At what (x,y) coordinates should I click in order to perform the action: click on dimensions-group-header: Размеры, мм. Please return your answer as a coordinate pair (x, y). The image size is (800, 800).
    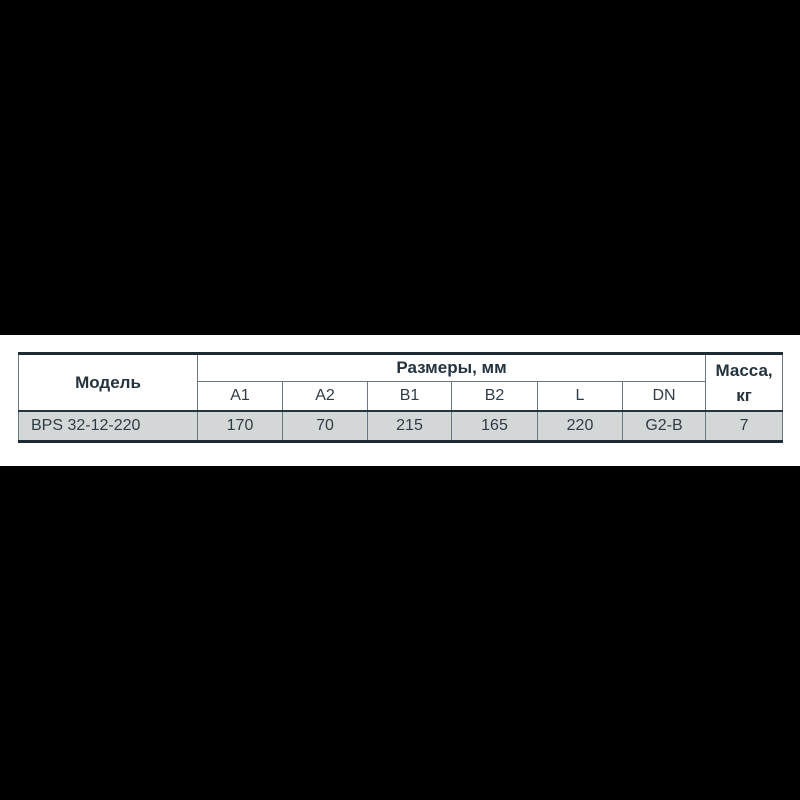
    Looking at the image, I should click on (451, 367).